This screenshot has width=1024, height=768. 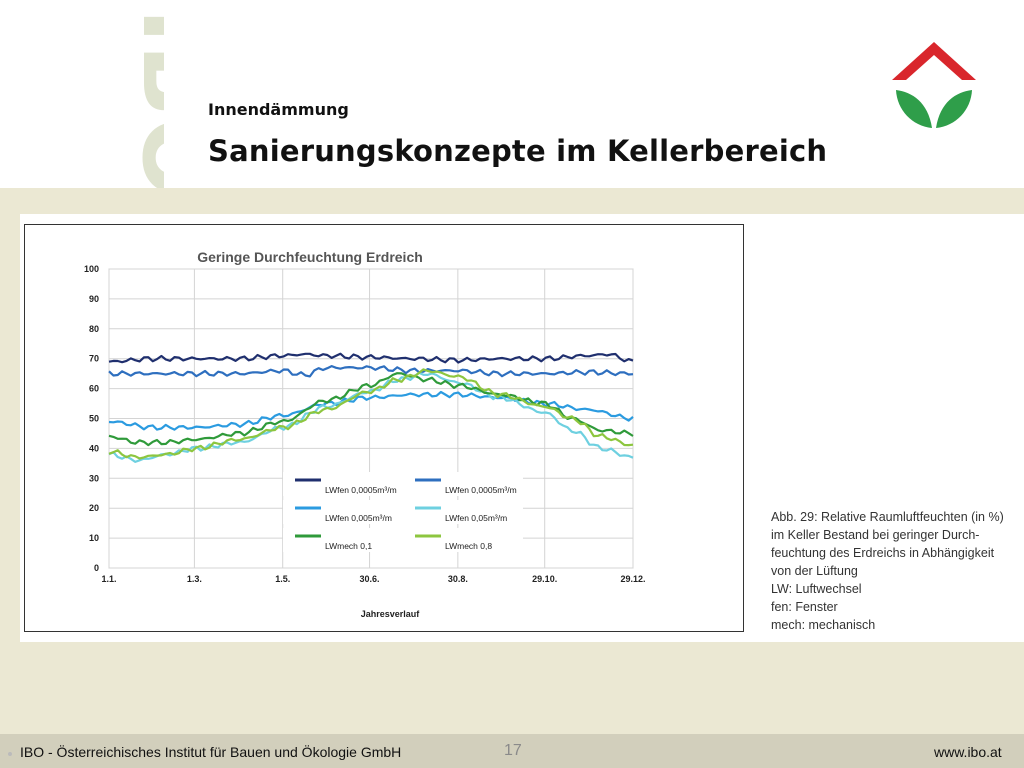 What do you see at coordinates (968, 752) in the screenshot?
I see `footer-website-link: www.ibo.at` at bounding box center [968, 752].